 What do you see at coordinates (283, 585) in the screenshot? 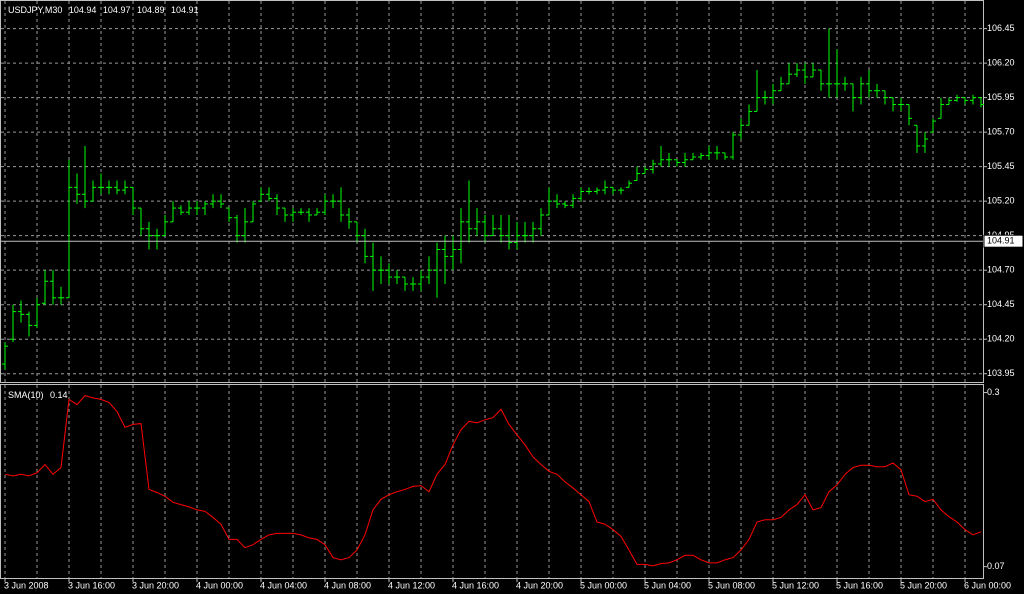
I see `x-tick-label: 4 Jun 04:00` at bounding box center [283, 585].